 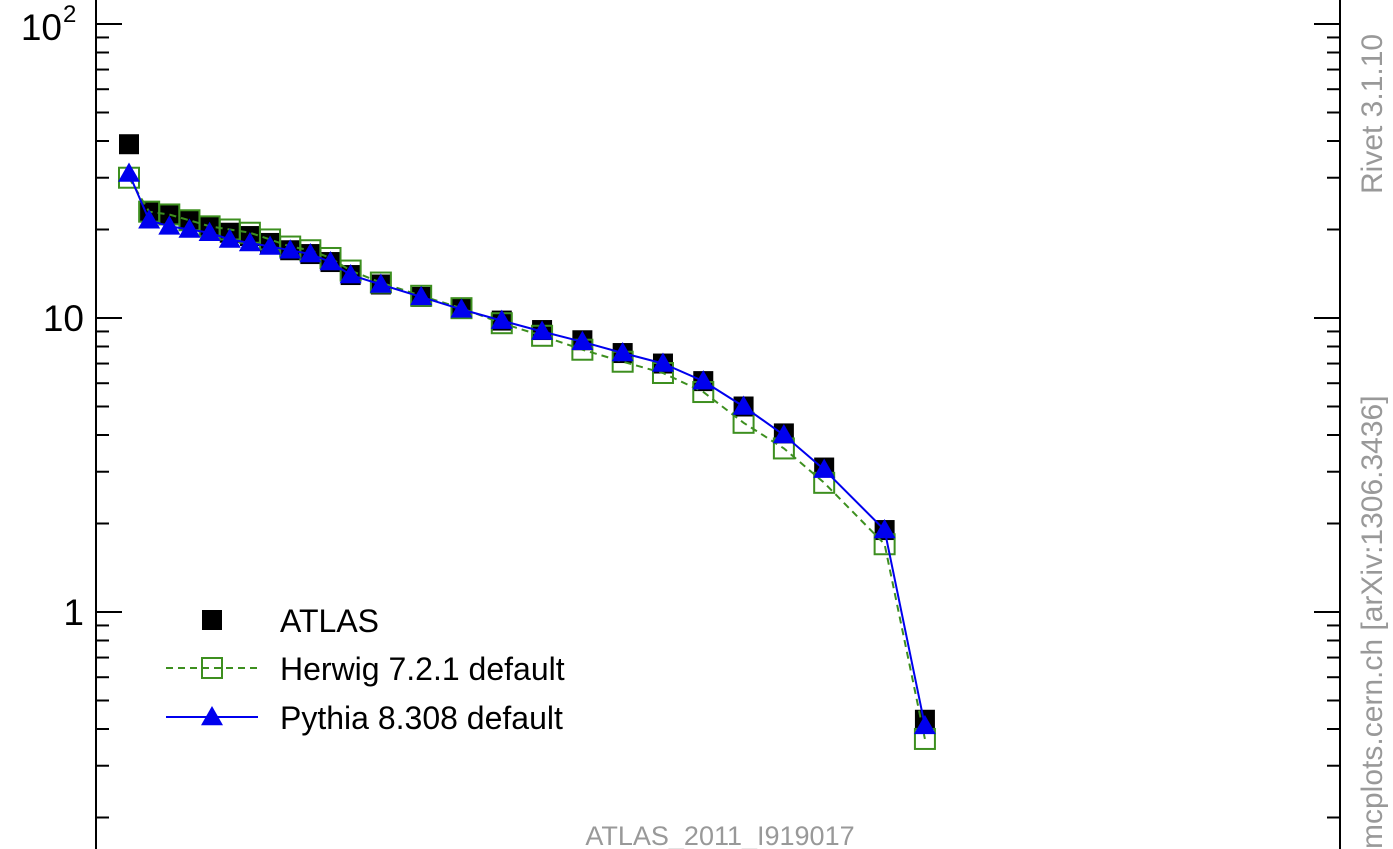 What do you see at coordinates (73, 612) in the screenshot?
I see `y-tick-label: 1` at bounding box center [73, 612].